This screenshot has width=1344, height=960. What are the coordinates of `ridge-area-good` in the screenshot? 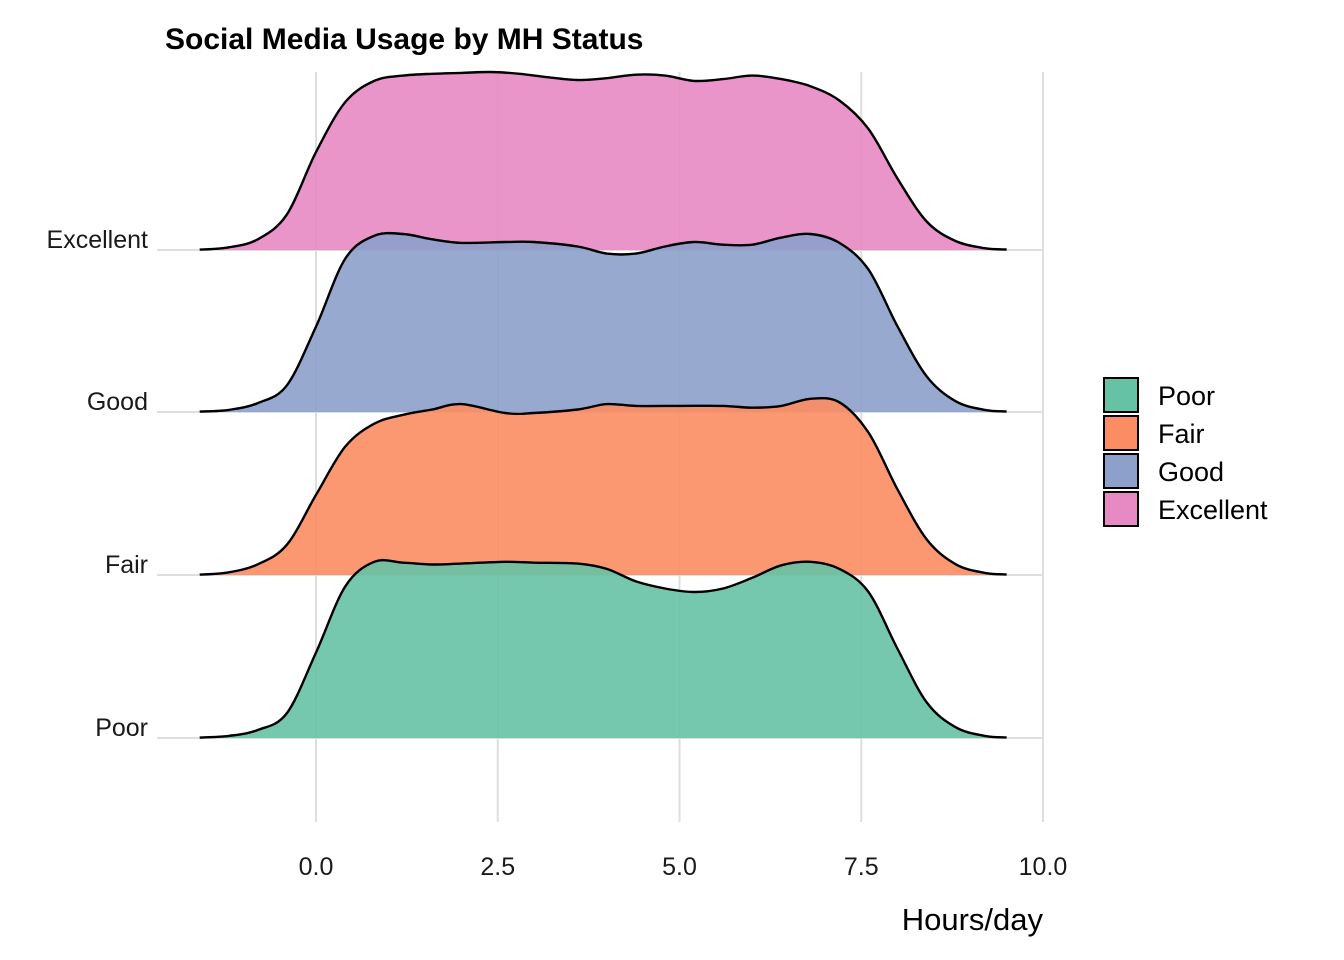 It's located at (603, 322).